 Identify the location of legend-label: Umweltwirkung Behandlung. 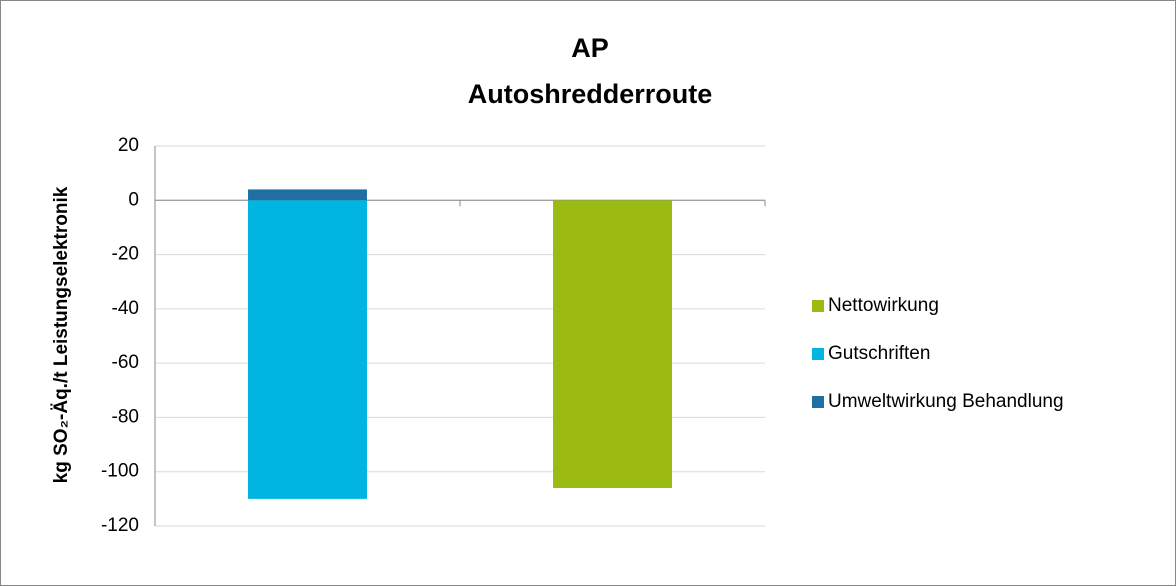
(946, 401).